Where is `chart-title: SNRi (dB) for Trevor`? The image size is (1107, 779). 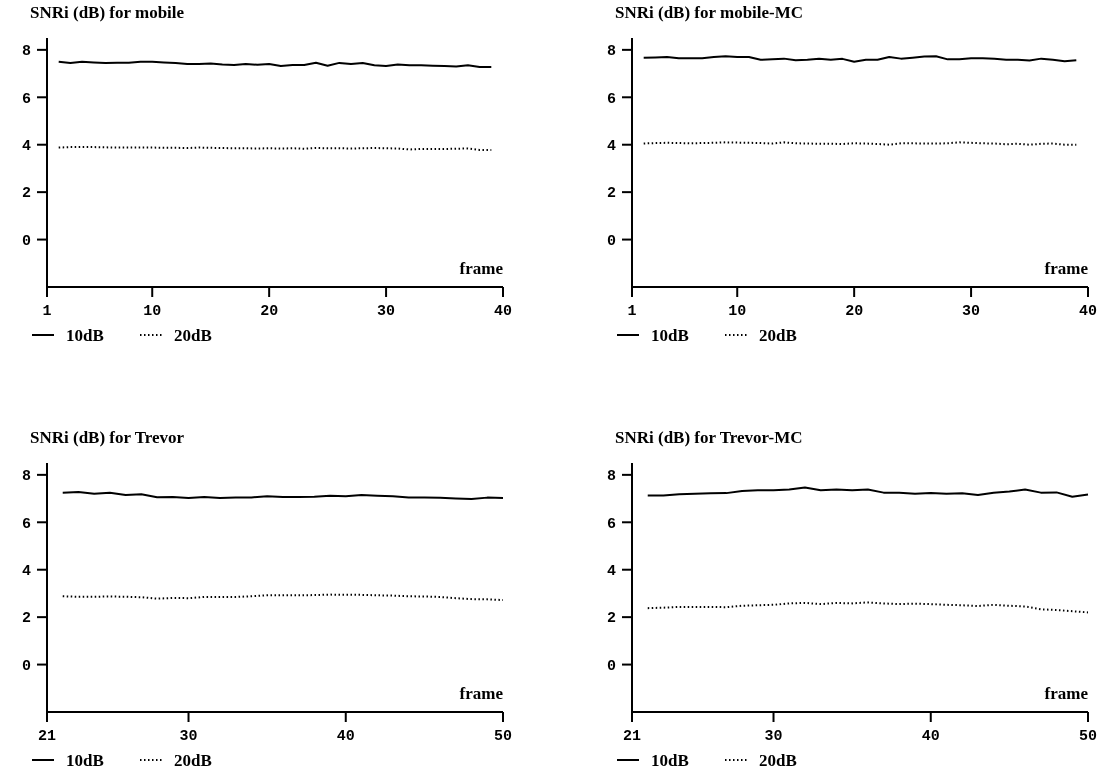 chart-title: SNRi (dB) for Trevor is located at coordinates (107, 437).